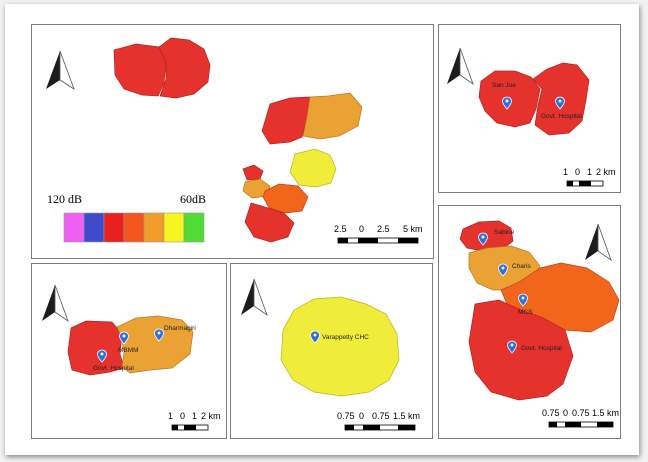 Image resolution: width=648 pixels, height=462 pixels. I want to click on legend-low-label: 60dB, so click(193, 199).